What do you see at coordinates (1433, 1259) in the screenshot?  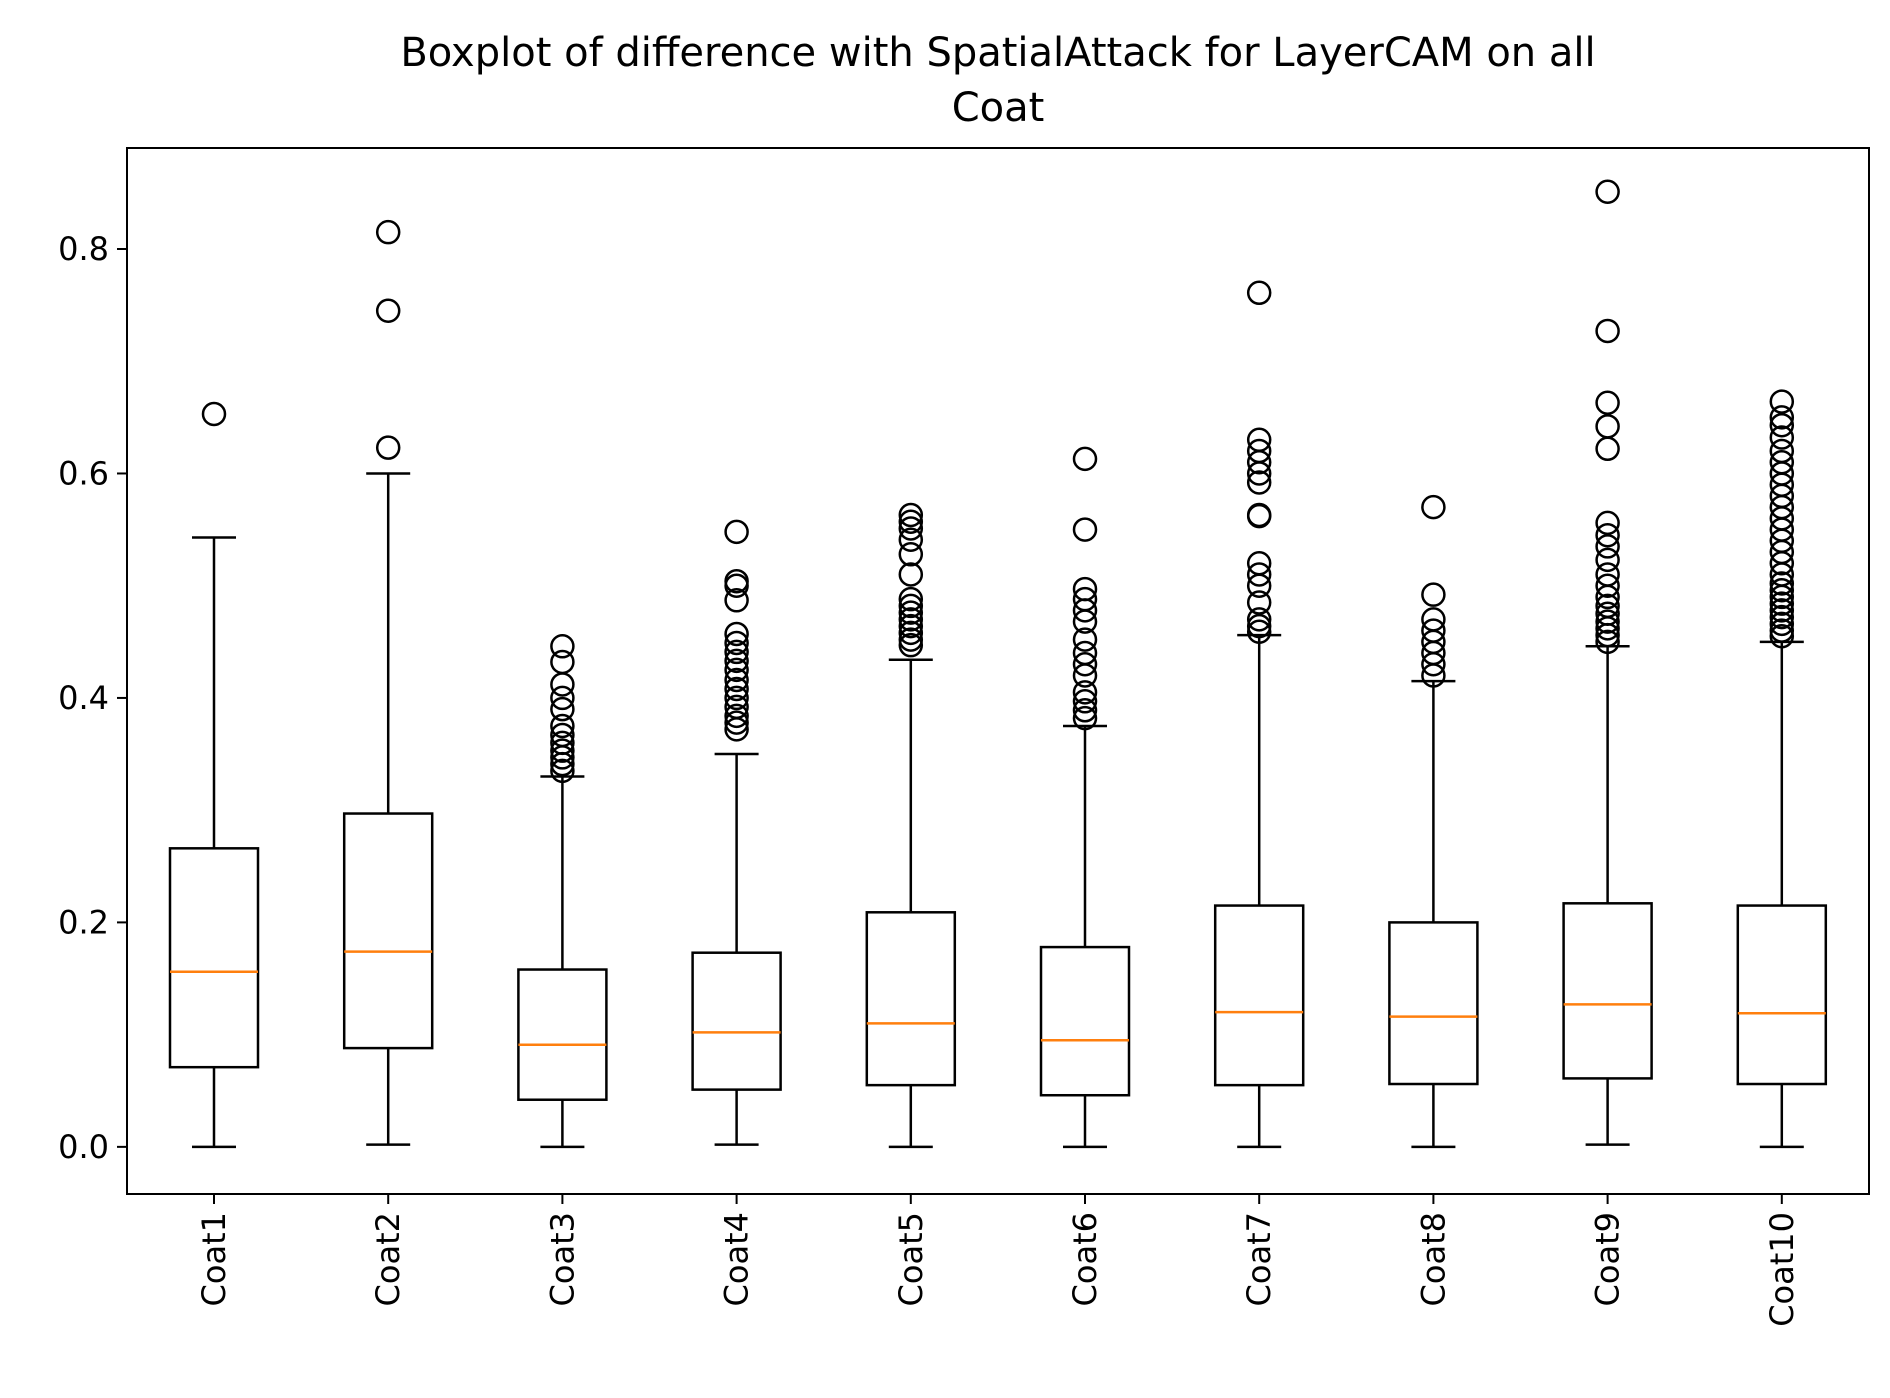 I see `x-tick-label: Coat8` at bounding box center [1433, 1259].